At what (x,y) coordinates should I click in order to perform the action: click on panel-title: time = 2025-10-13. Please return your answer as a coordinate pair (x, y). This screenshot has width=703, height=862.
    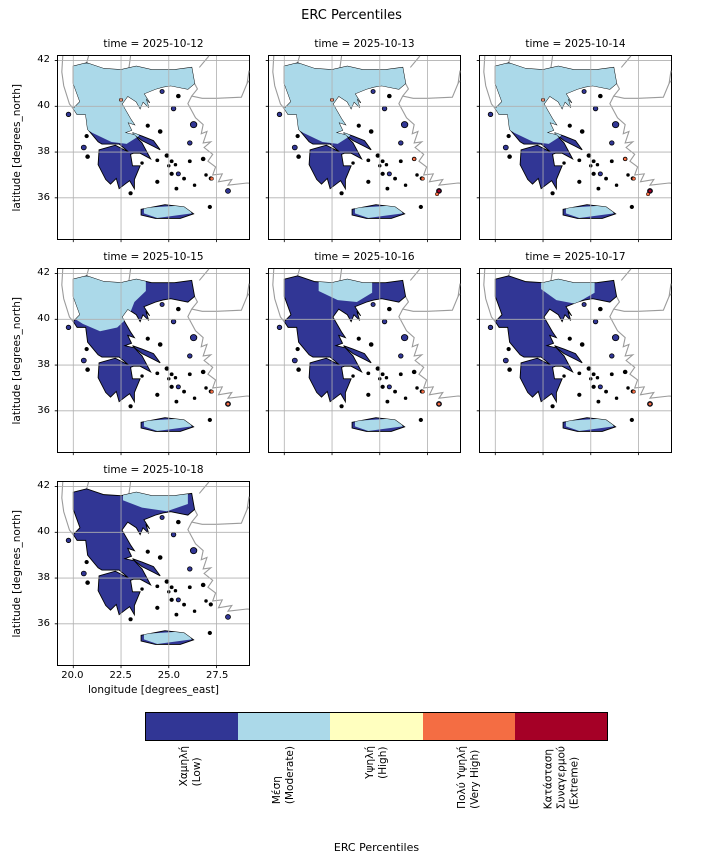
    Looking at the image, I should click on (364, 44).